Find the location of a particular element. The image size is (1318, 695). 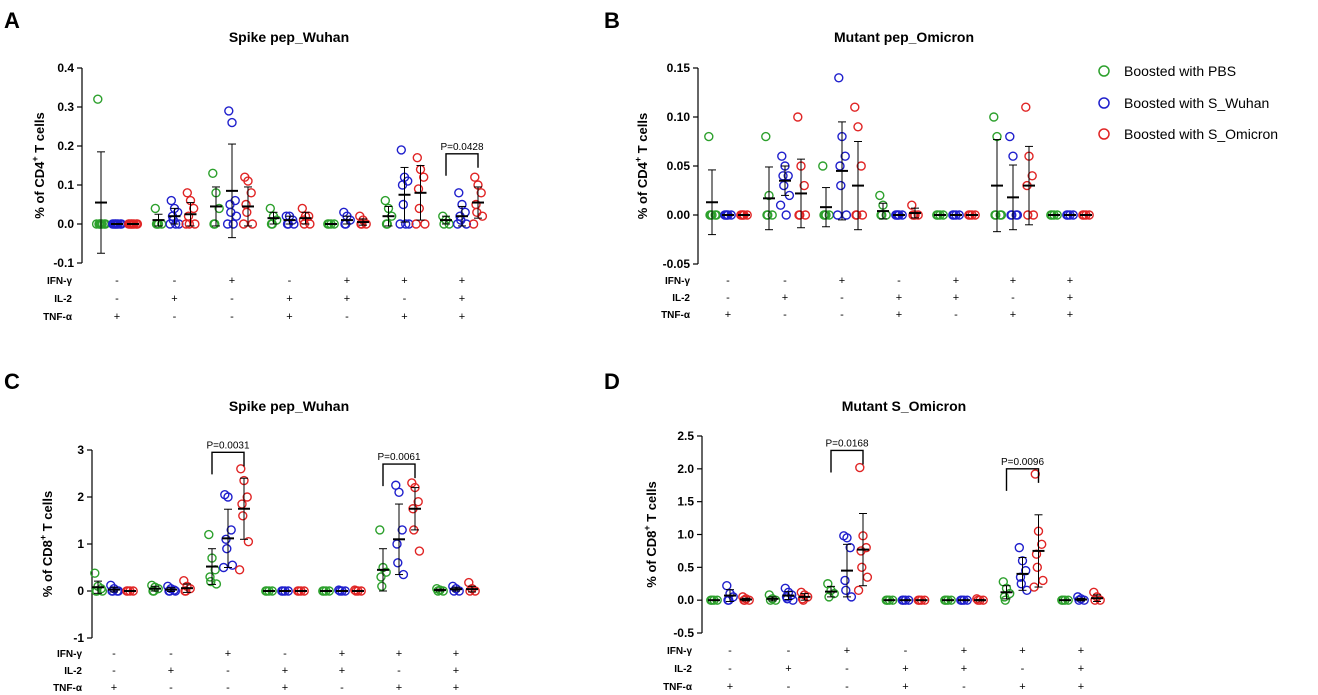

y-tick-label: 2.5 is located at coordinates (685, 436).